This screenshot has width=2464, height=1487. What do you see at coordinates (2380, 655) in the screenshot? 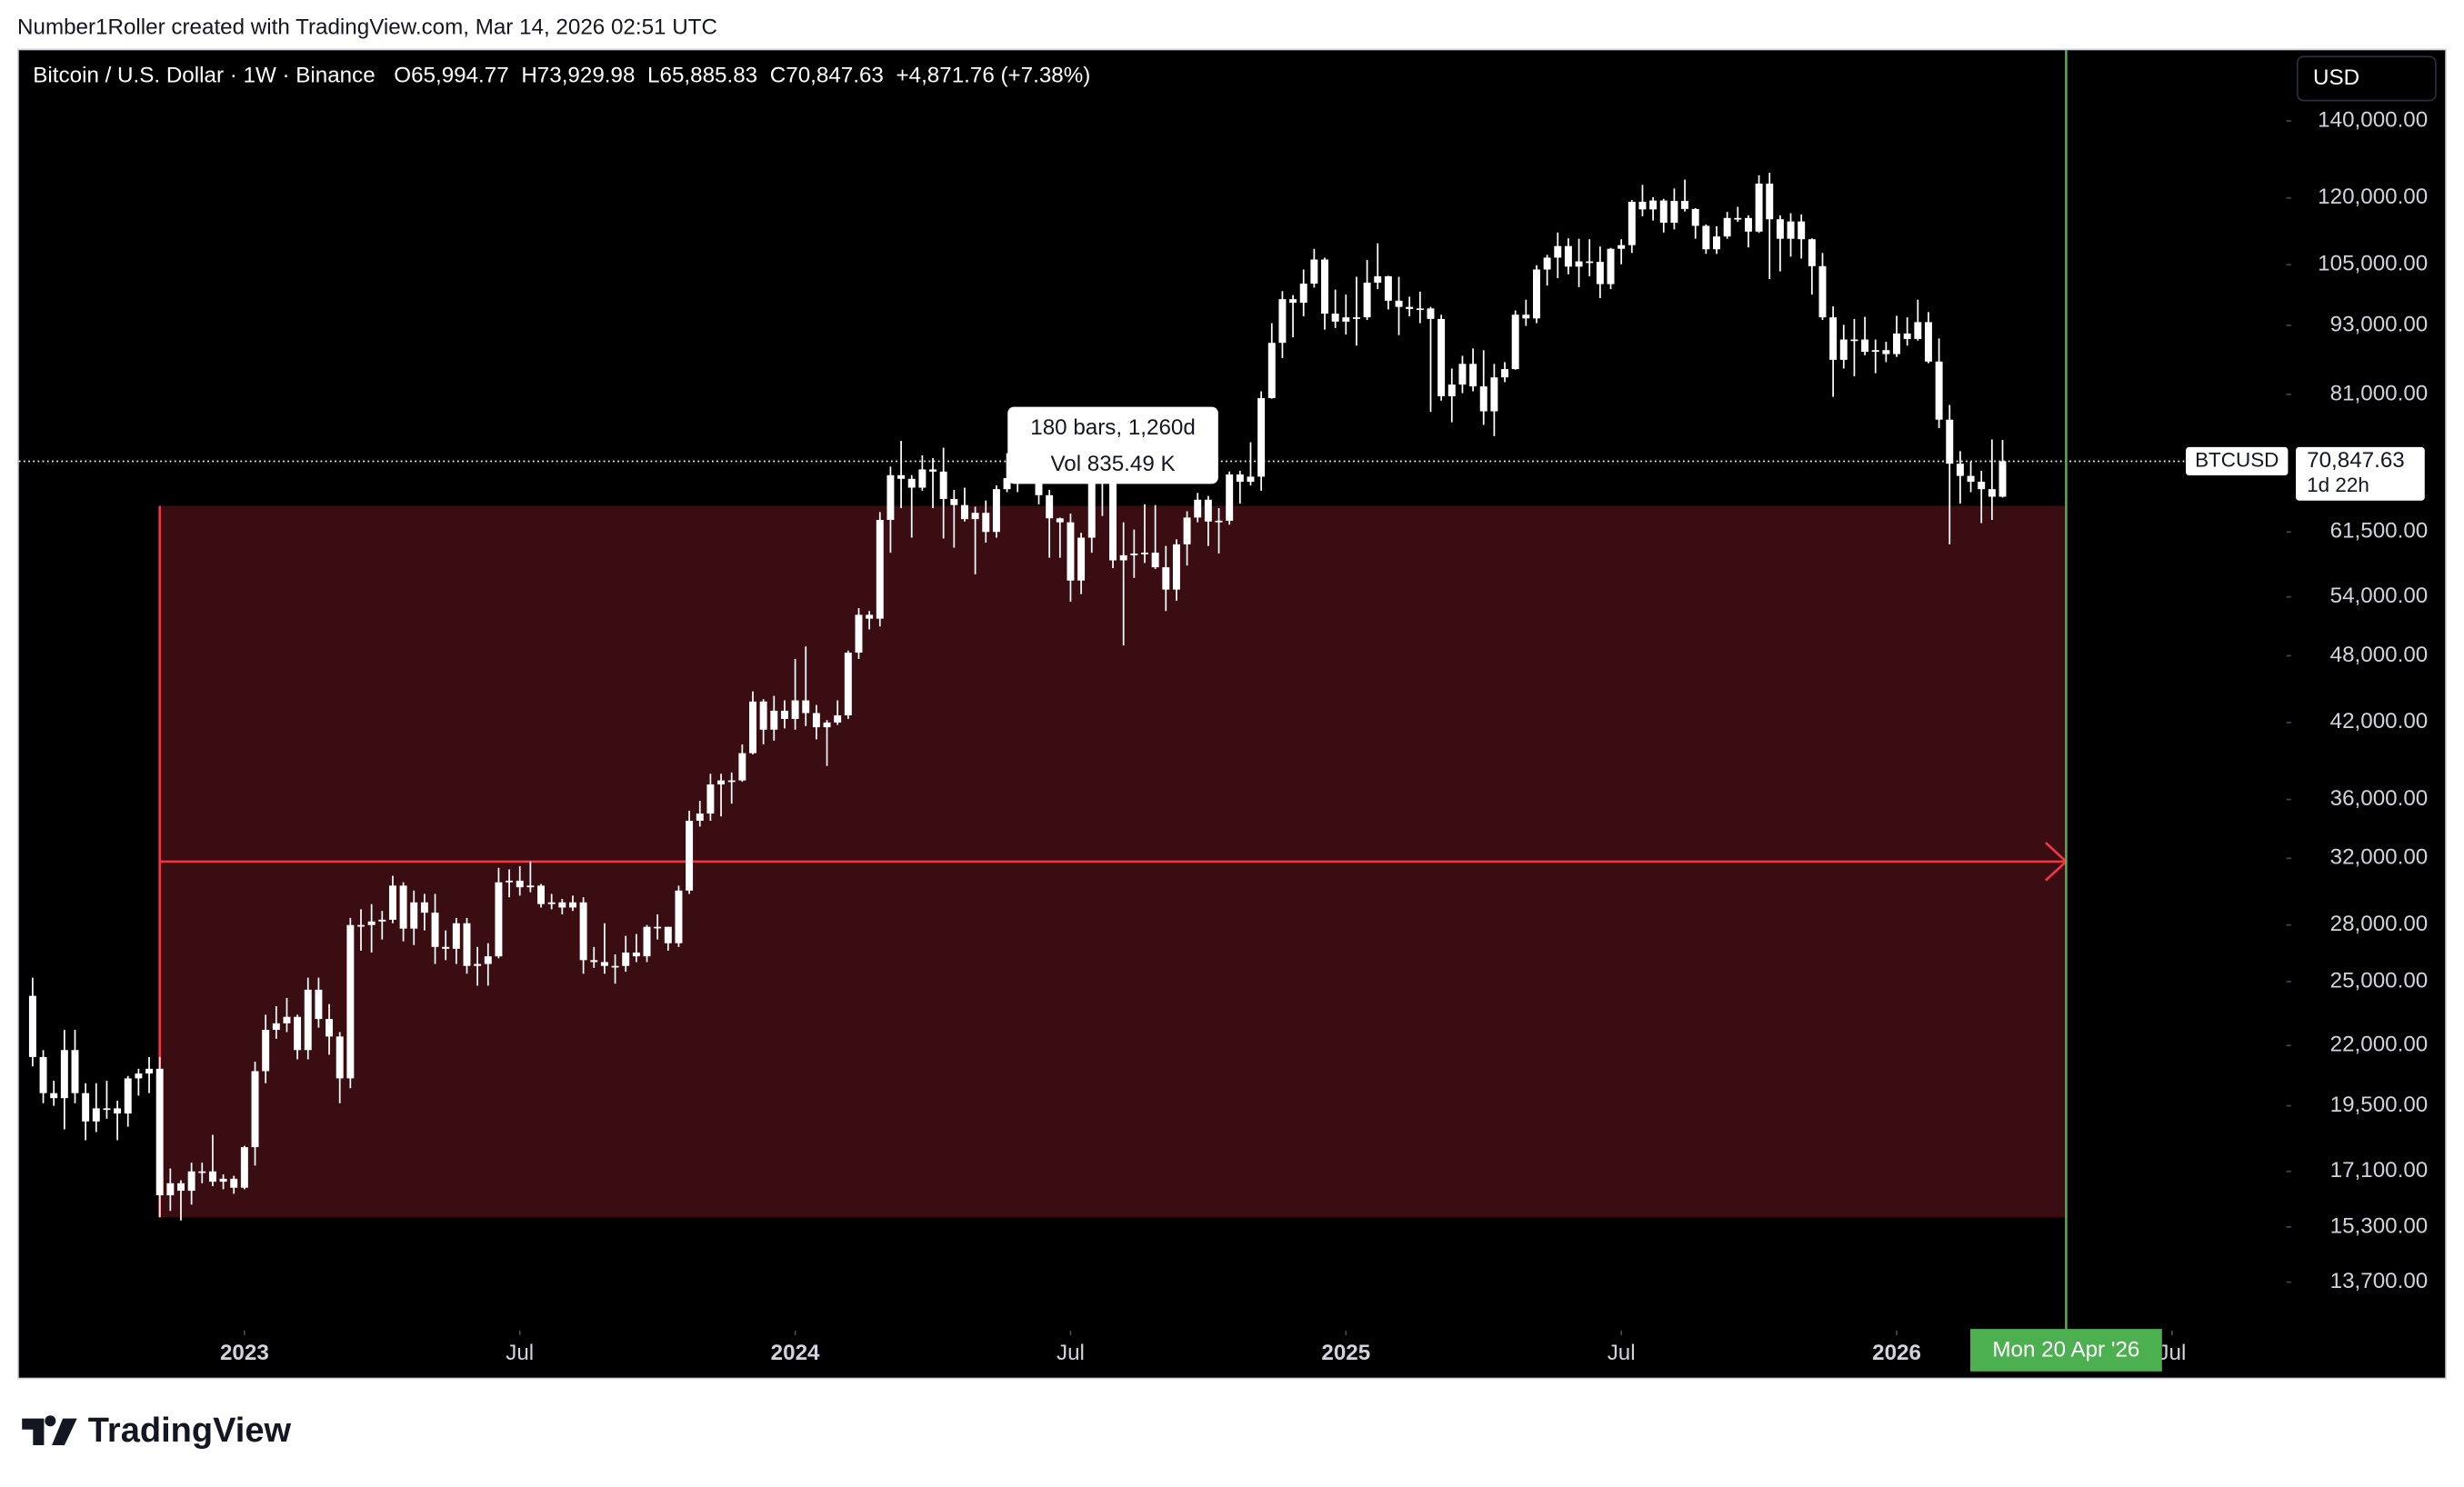
I see `y-tick-label: 48,000.00` at bounding box center [2380, 655].